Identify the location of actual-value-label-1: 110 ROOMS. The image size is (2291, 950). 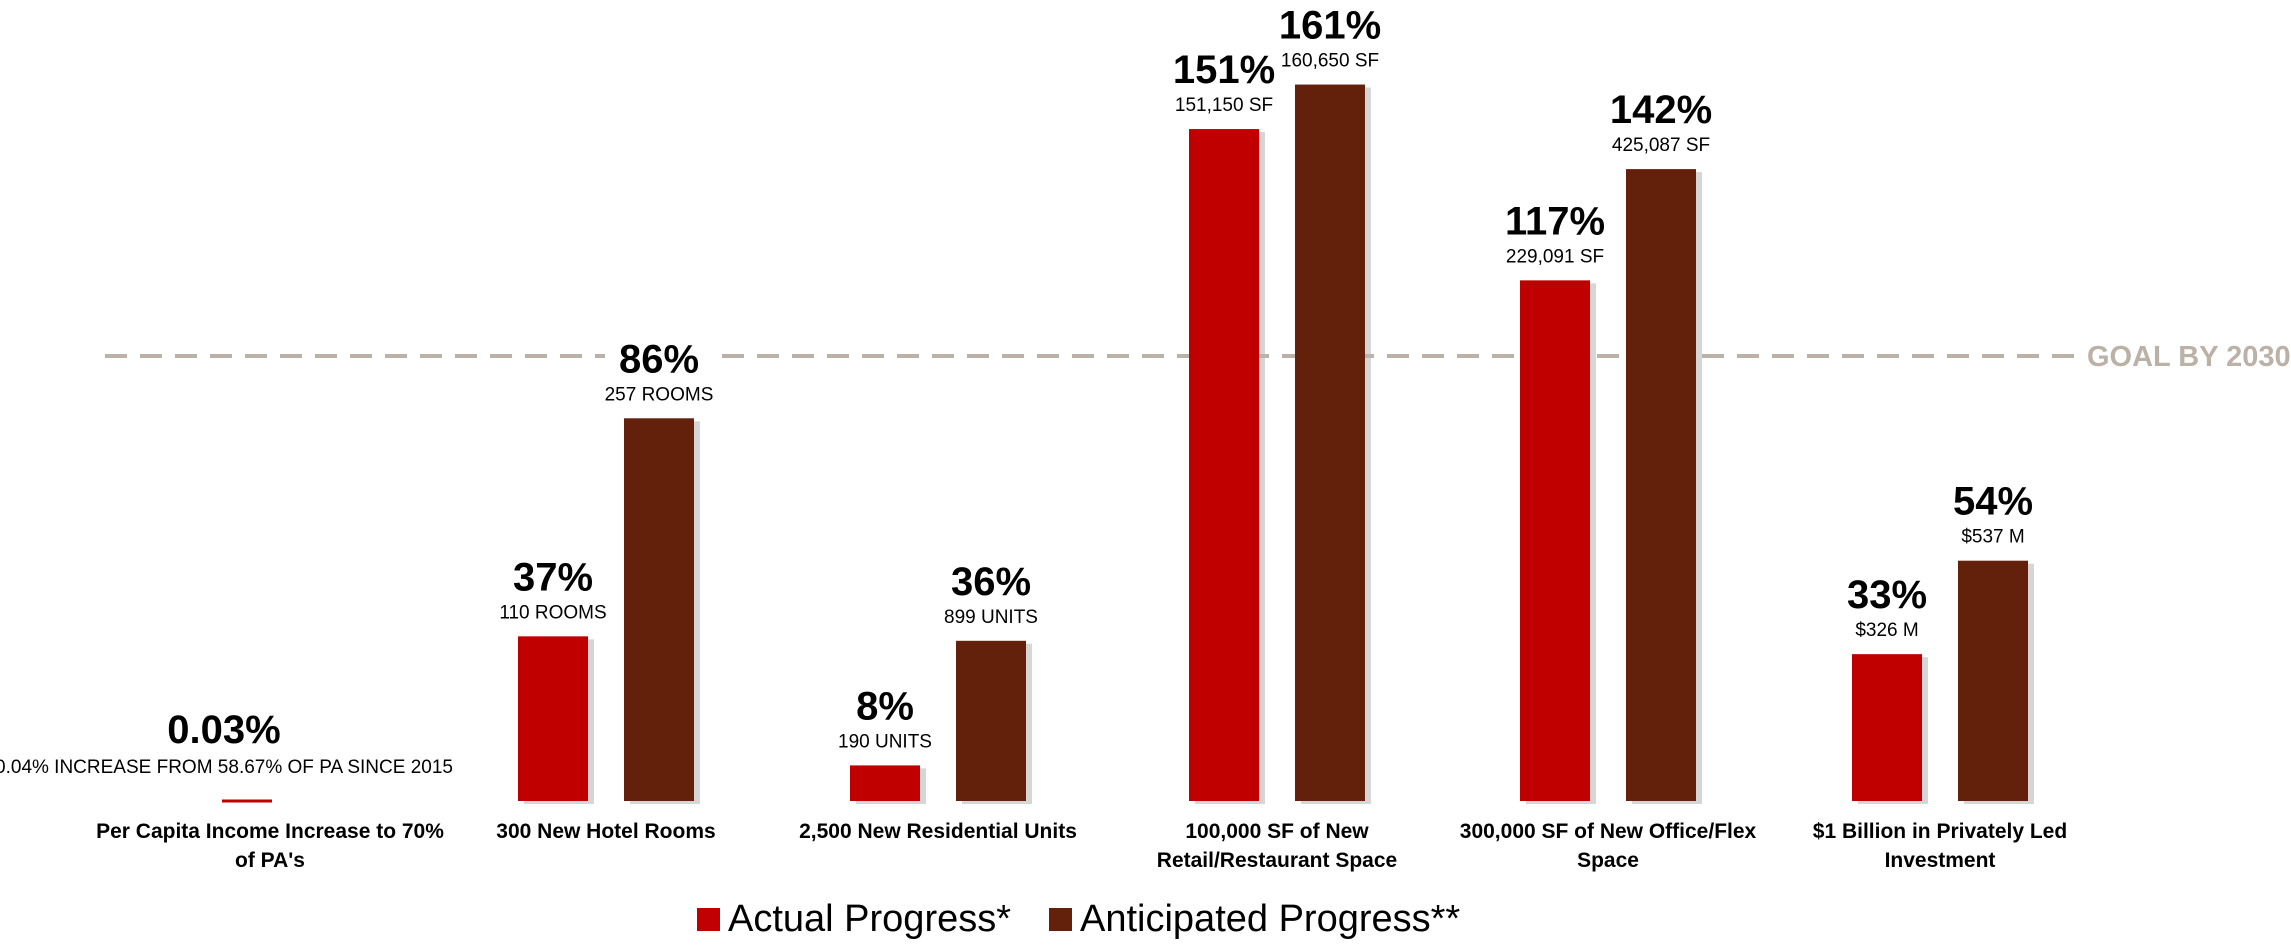
(552, 612).